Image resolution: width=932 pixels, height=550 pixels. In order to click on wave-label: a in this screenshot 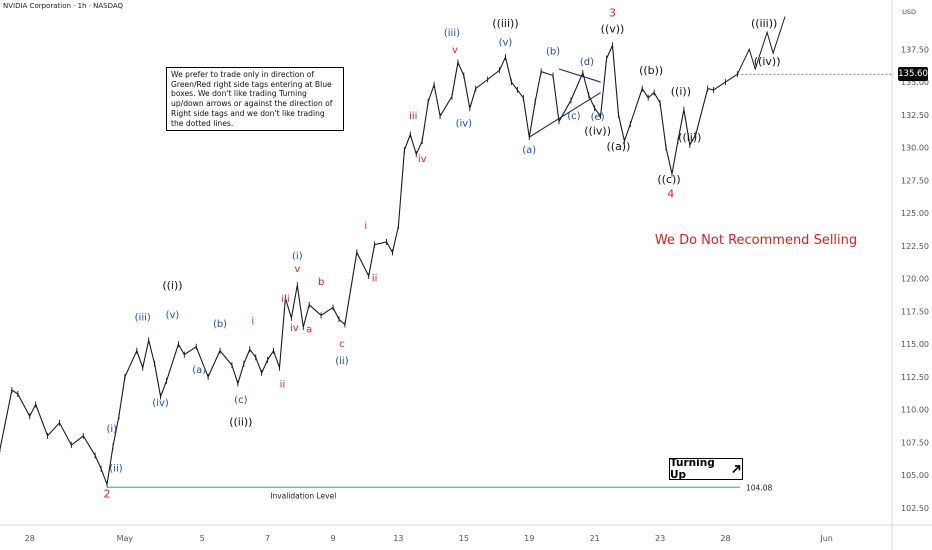, I will do `click(309, 329)`.